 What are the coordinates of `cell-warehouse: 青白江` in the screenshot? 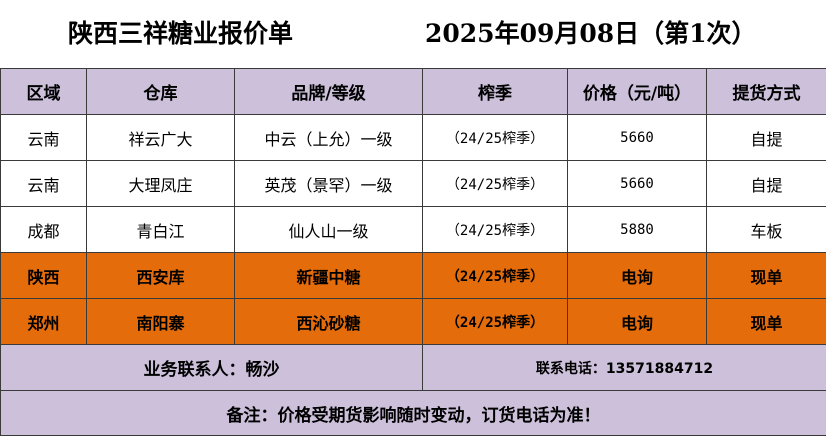 It's located at (160, 229).